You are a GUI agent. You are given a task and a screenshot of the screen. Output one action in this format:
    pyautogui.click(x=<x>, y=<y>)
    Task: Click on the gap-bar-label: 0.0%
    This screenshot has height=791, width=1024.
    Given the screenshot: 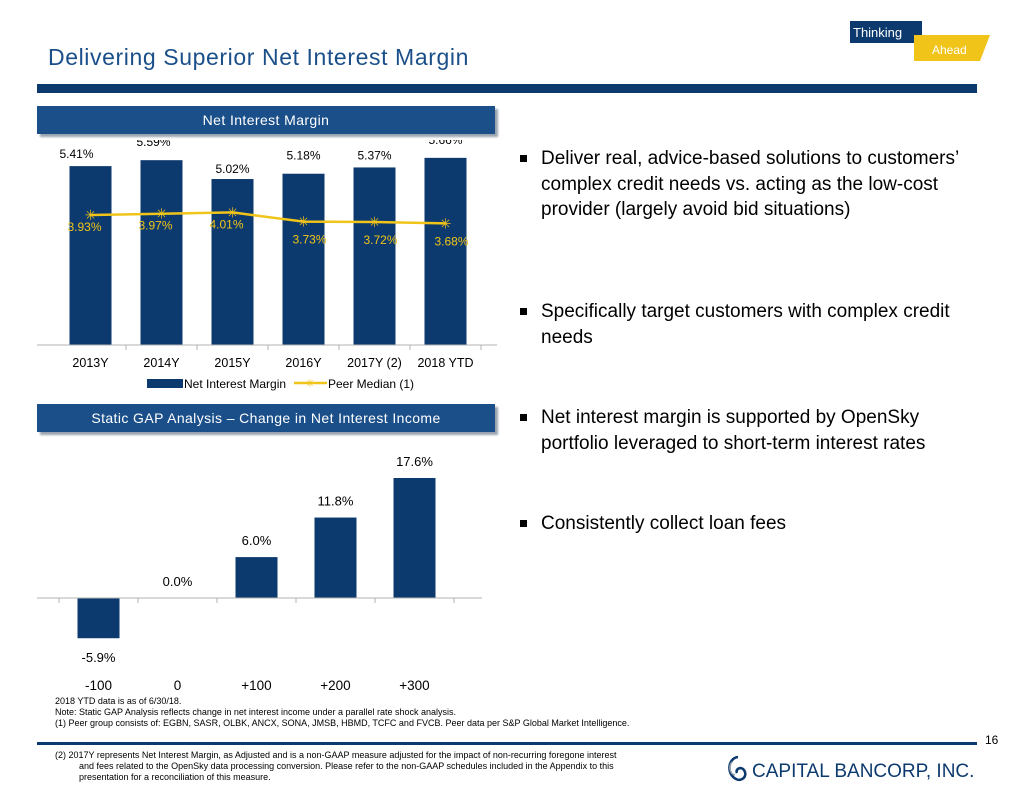 What is the action you would take?
    pyautogui.click(x=178, y=581)
    